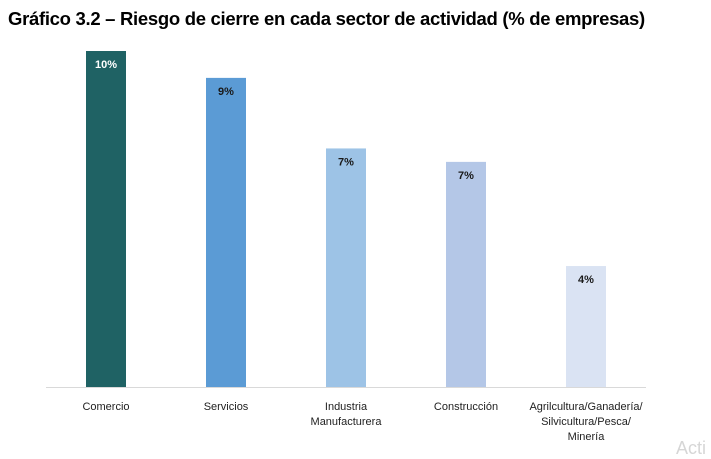 The width and height of the screenshot is (711, 459). Describe the element at coordinates (347, 414) in the screenshot. I see `category-label-2: Industria Manufacturera` at that location.